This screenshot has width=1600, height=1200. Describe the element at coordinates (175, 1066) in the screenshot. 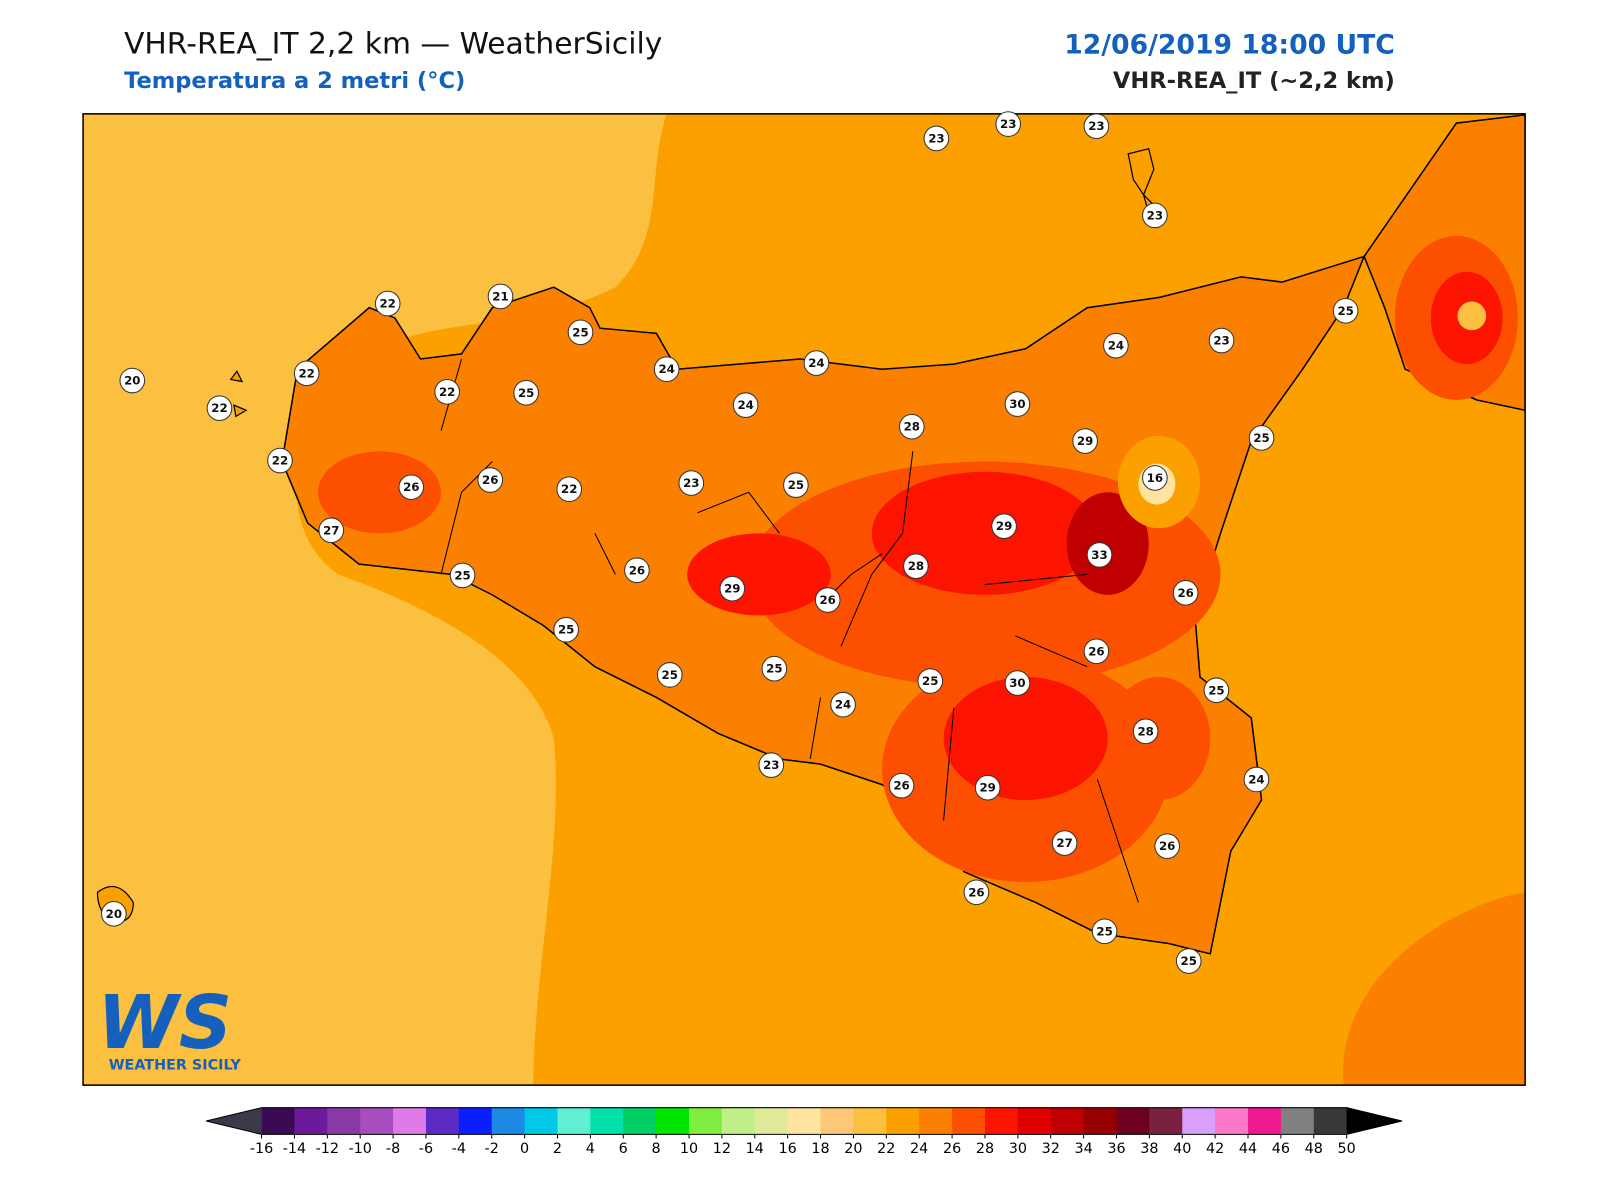

I see `logo-name: WEATHER SICILY` at that location.